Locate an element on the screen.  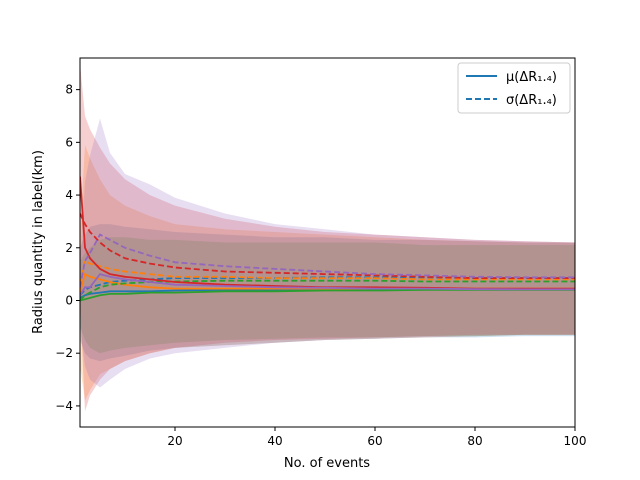
x-tick-label: 20 is located at coordinates (174, 441).